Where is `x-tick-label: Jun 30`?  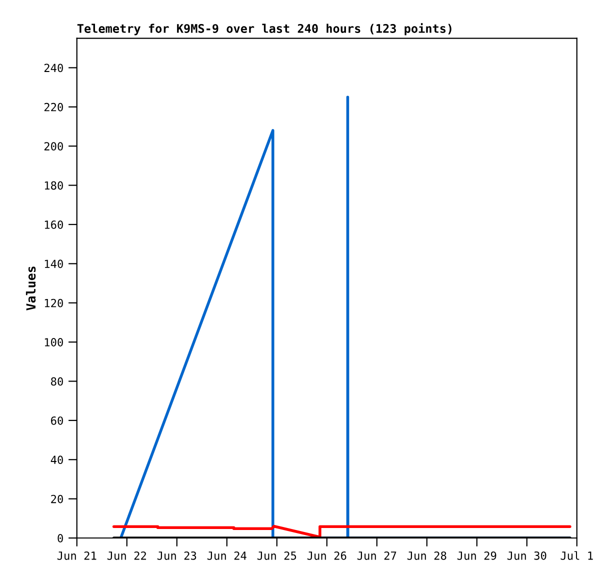
x-tick-label: Jun 30 is located at coordinates (526, 555).